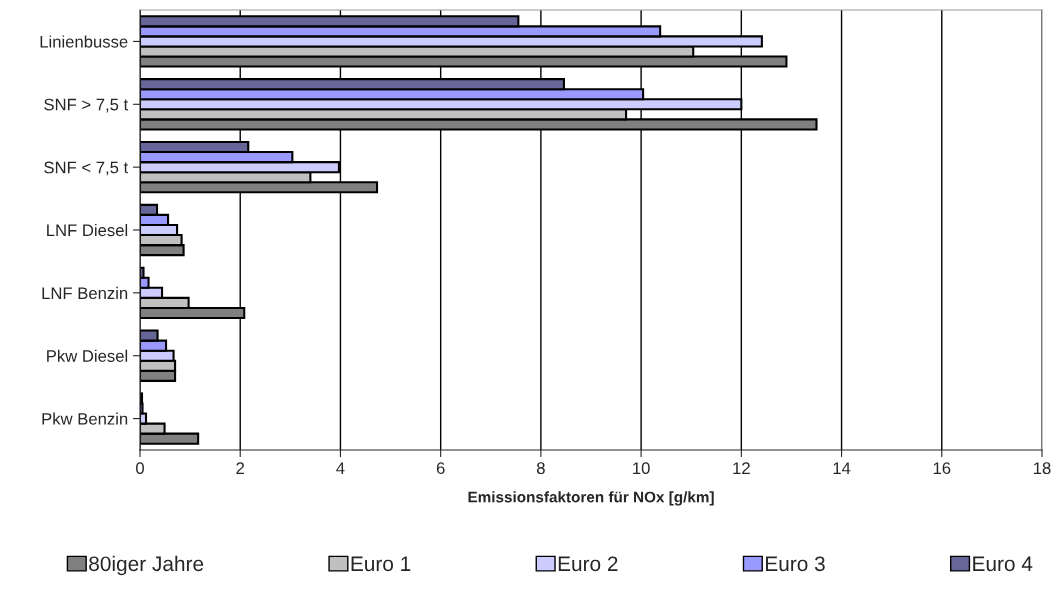 This screenshot has height=594, width=1058. I want to click on y-tick-label: Pkw Benzin, so click(85, 418).